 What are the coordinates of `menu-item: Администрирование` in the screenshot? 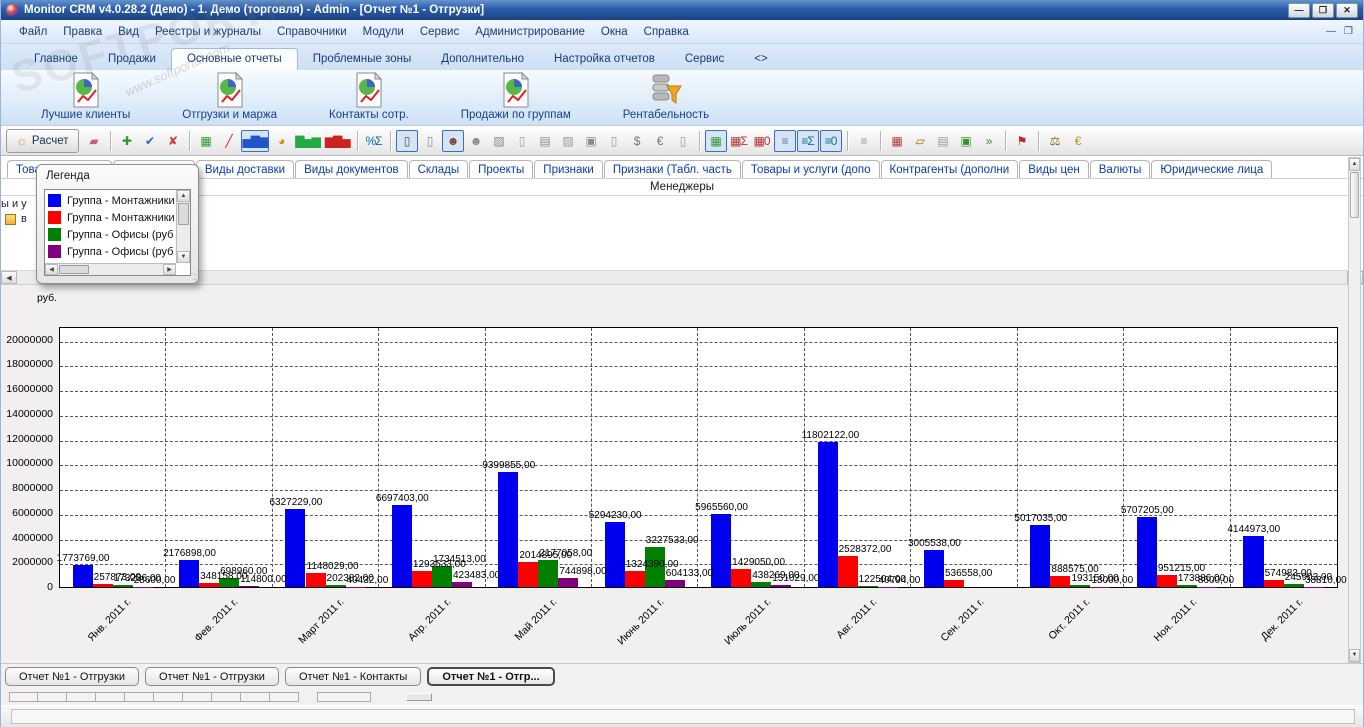 It's located at (530, 31).